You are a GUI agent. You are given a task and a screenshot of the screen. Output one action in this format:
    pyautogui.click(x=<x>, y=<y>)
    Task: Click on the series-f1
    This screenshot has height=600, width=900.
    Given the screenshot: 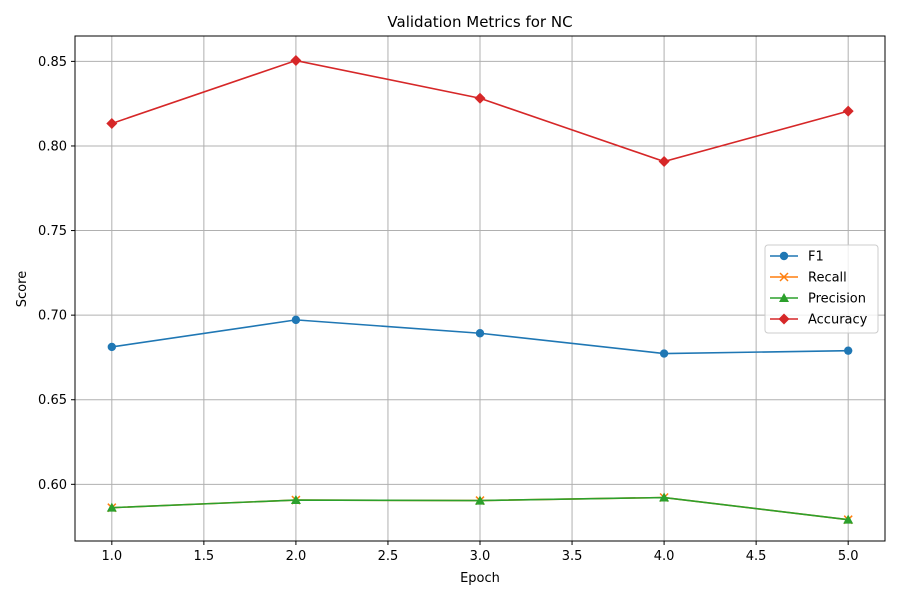 What is the action you would take?
    pyautogui.click(x=480, y=336)
    